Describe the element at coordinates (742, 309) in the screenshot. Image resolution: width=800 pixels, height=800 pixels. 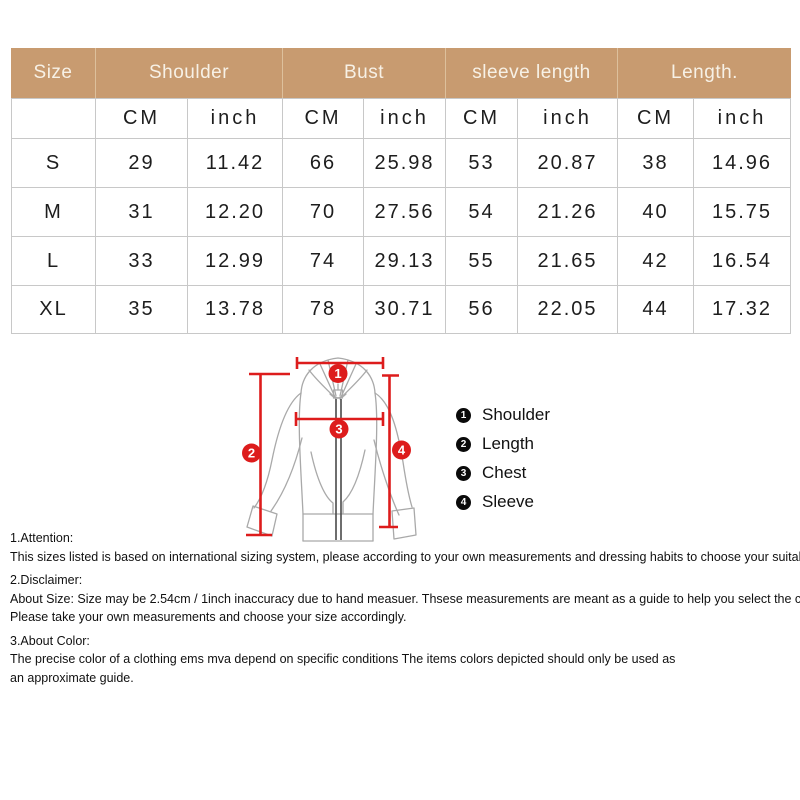
I see `value-cell: 17.32` at that location.